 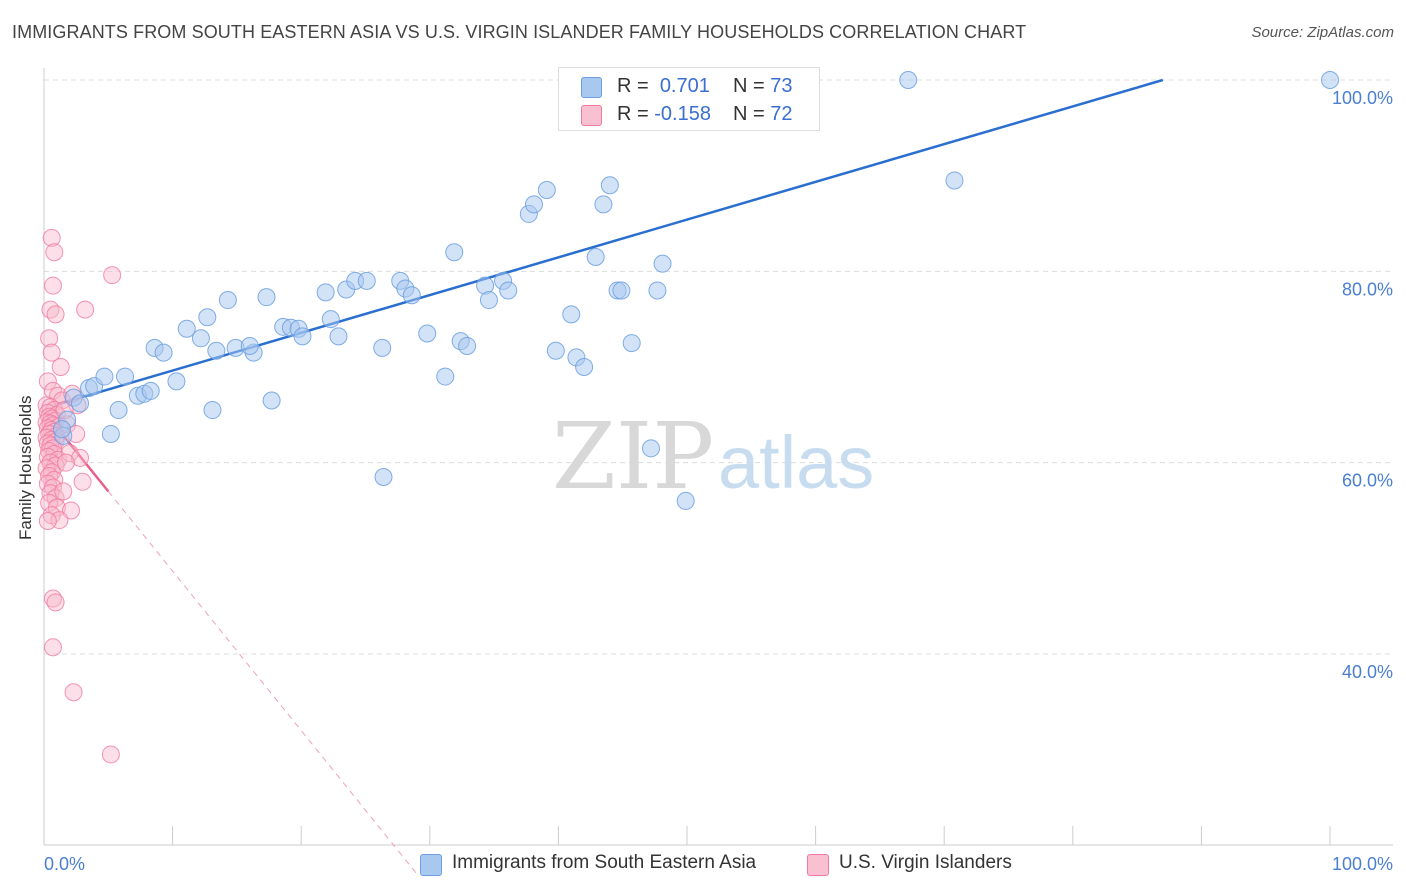 I want to click on y-tick-label: 40.0%, so click(x=1367, y=672).